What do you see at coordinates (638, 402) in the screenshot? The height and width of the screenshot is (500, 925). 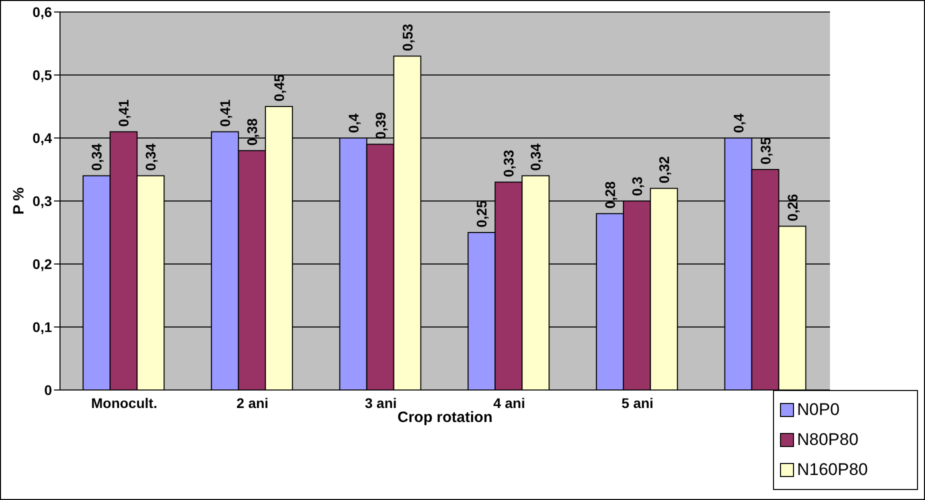 I see `x-tick-label: 5 ani` at bounding box center [638, 402].